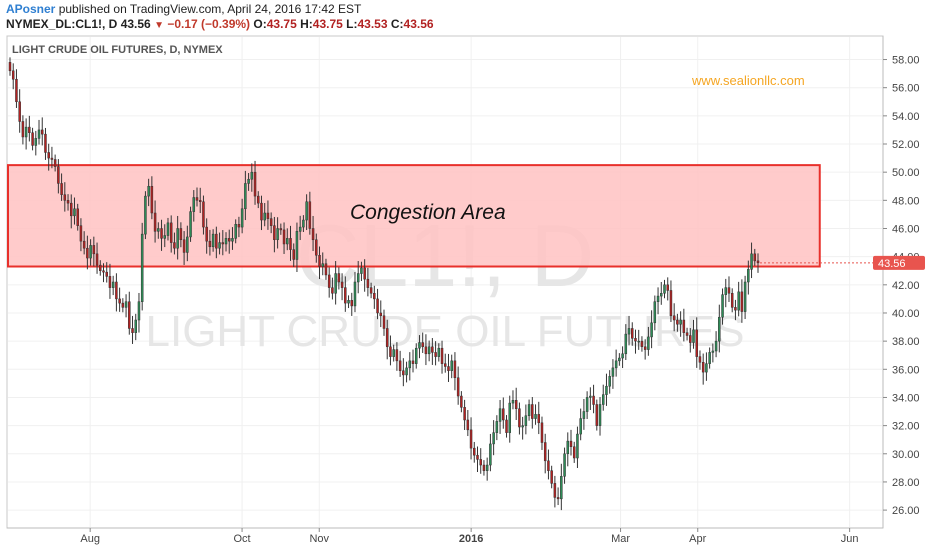  What do you see at coordinates (906, 511) in the screenshot?
I see `y-tick-label: 26.00` at bounding box center [906, 511].